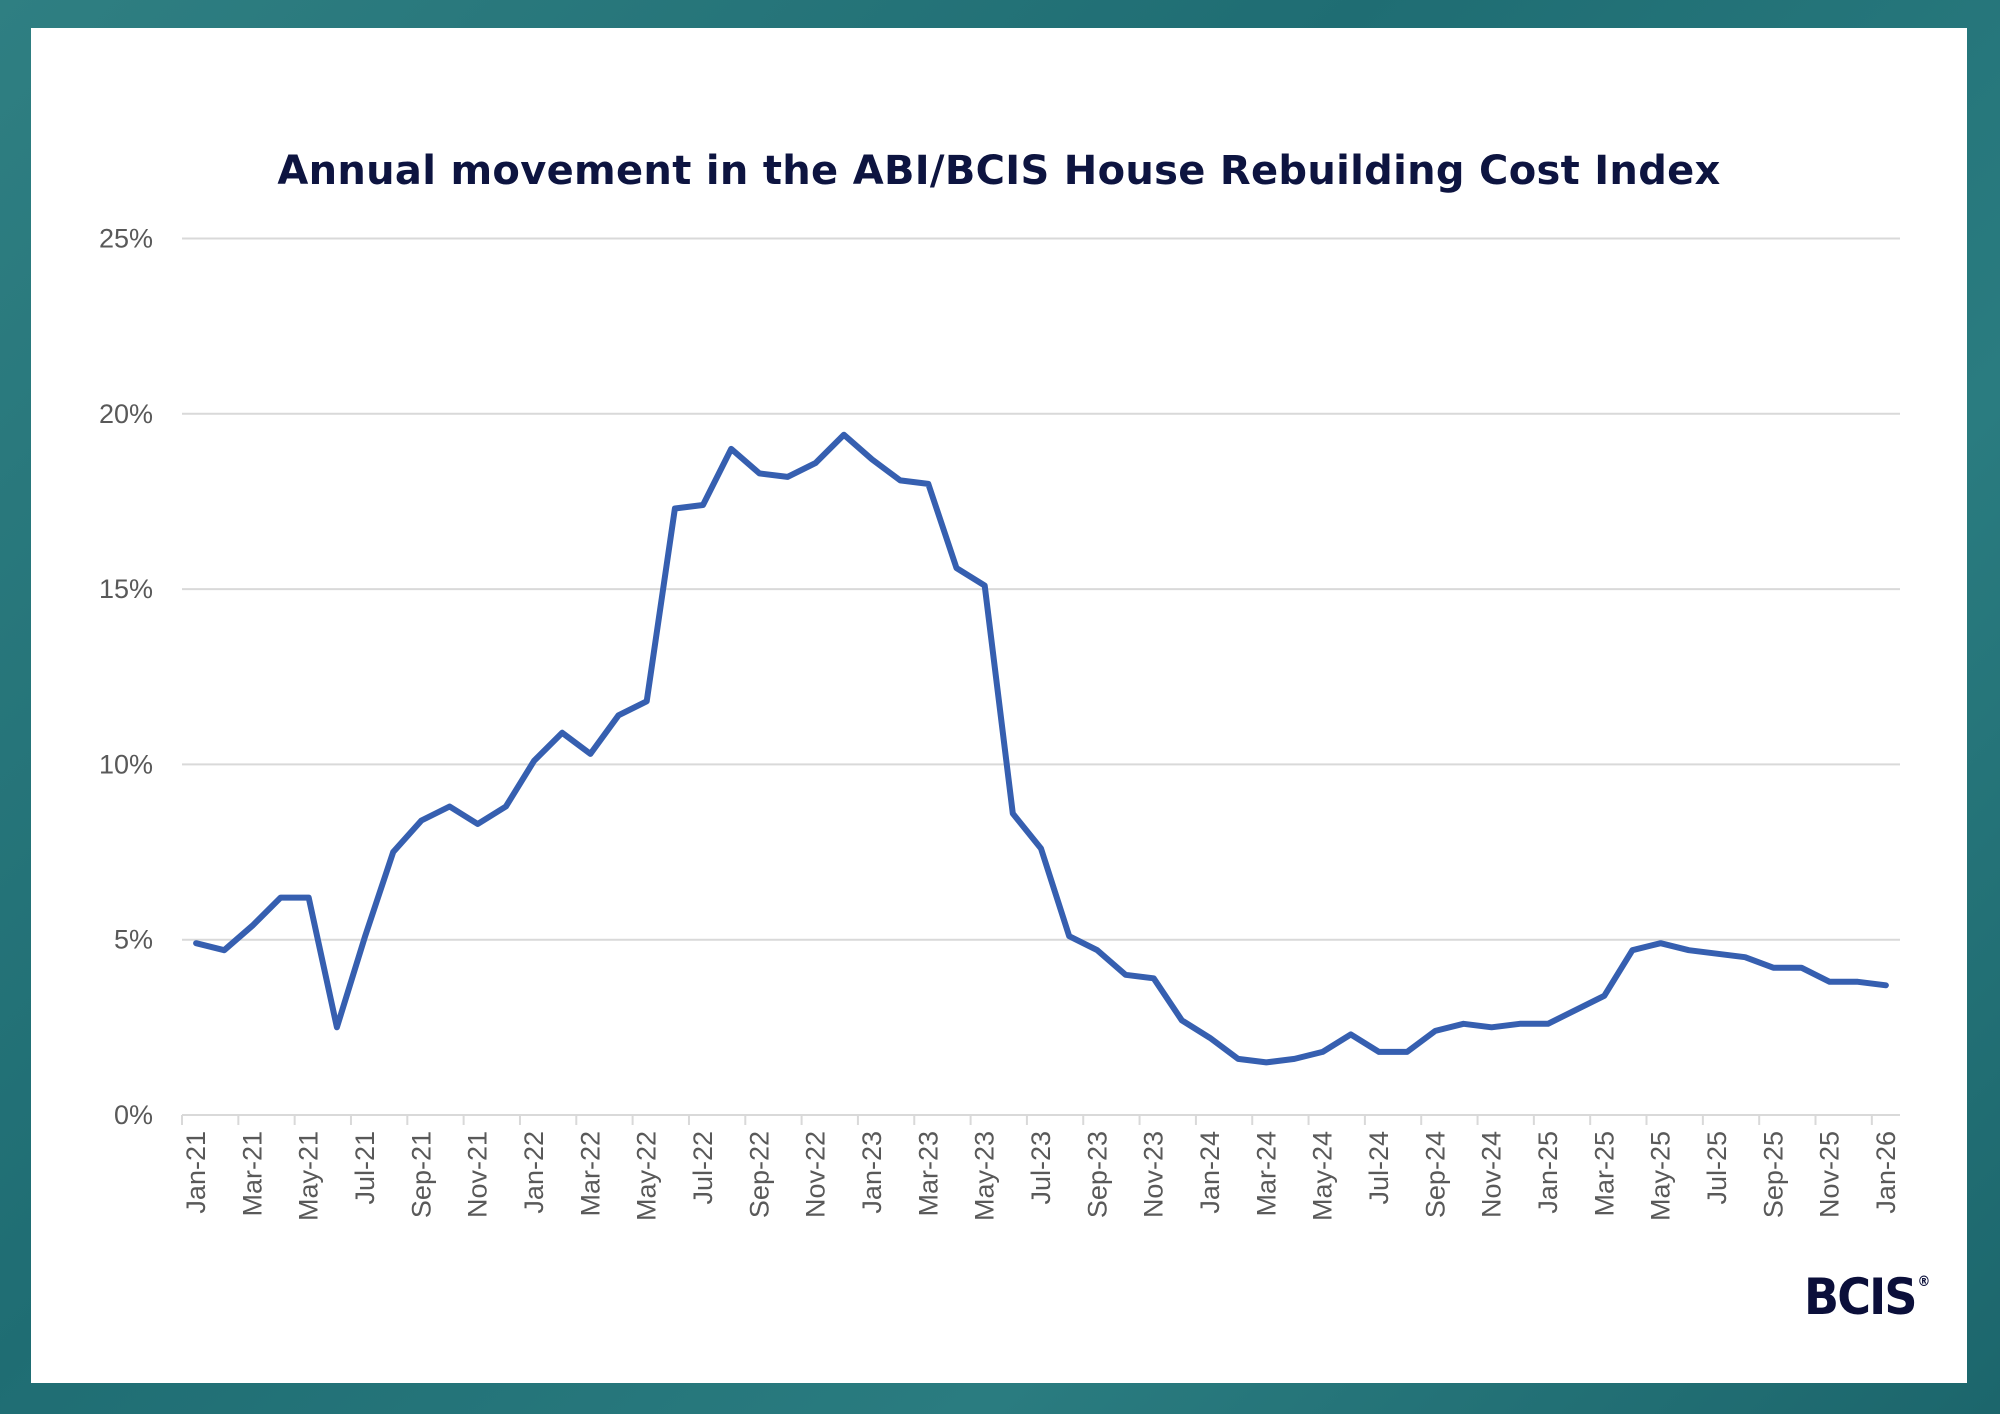 Image resolution: width=2000 pixels, height=1414 pixels. I want to click on y-tick-label: 25%, so click(126, 239).